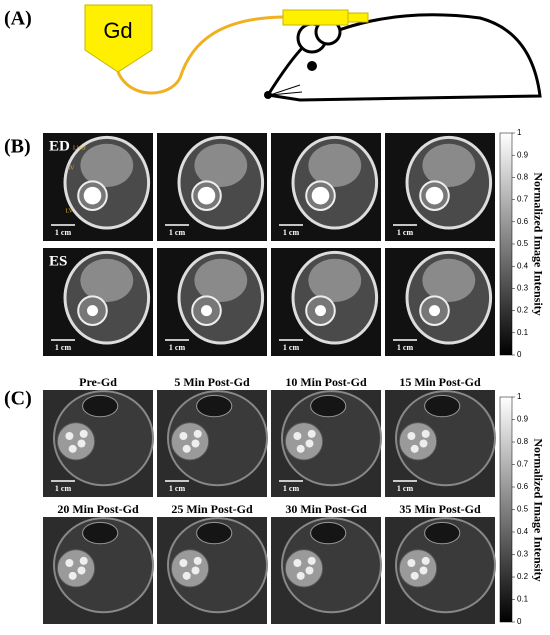 Image resolution: width=550 pixels, height=635 pixels. Describe the element at coordinates (117, 30) in the screenshot. I see `gd-label: Gd` at that location.